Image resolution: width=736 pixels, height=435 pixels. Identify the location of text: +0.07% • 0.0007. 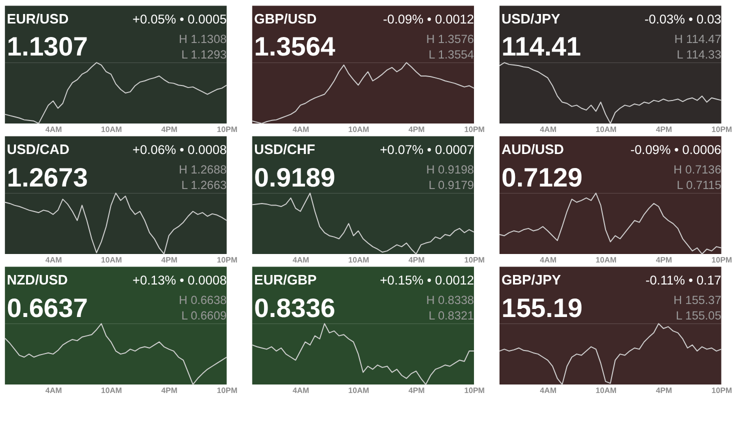
(427, 149).